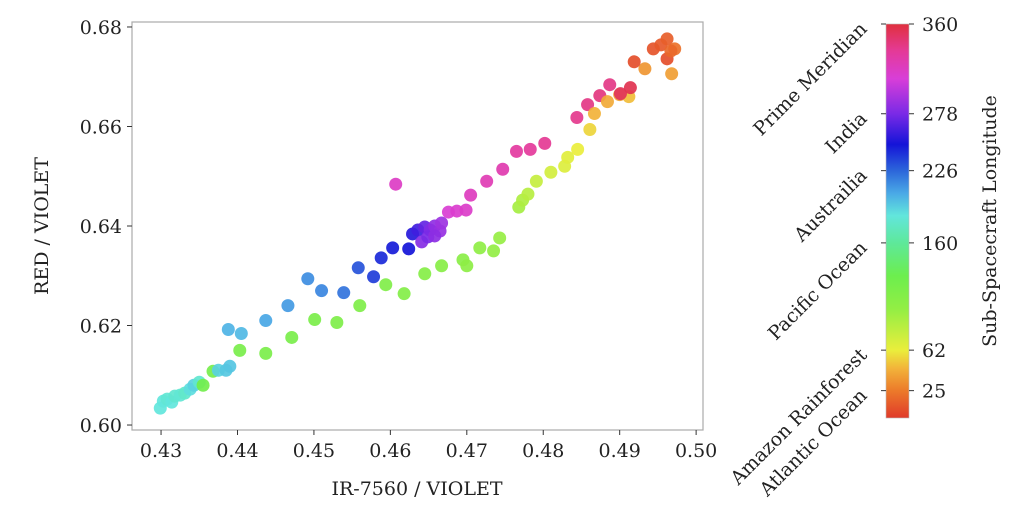 Image resolution: width=1024 pixels, height=531 pixels. Describe the element at coordinates (990, 221) in the screenshot. I see `colorbar-label: Sub-Spacecraft Longitude` at that location.